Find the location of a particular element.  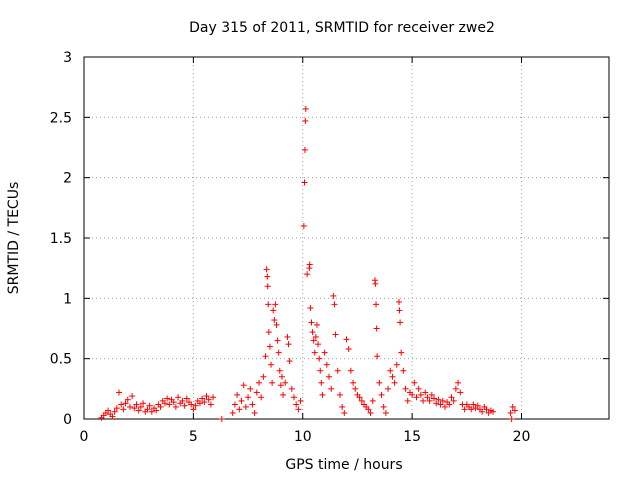

y-tick-label: 1 is located at coordinates (67, 299).